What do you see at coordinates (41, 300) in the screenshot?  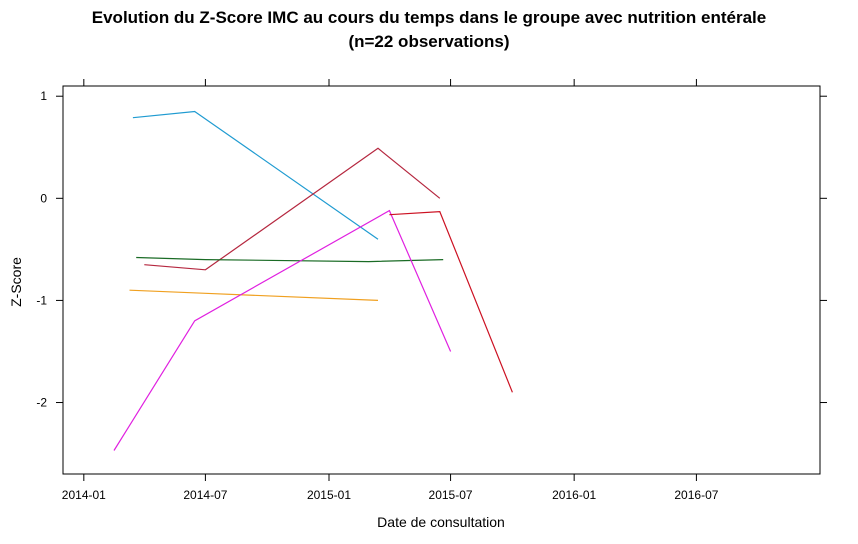 I see `y-tick-label: -1` at bounding box center [41, 300].